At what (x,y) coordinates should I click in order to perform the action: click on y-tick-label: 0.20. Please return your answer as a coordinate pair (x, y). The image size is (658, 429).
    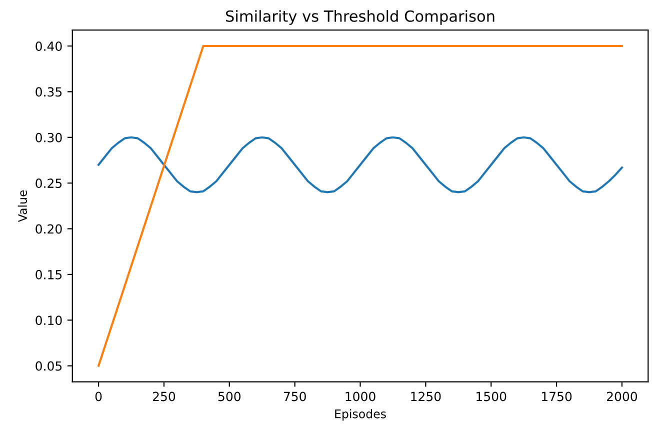
    Looking at the image, I should click on (49, 229).